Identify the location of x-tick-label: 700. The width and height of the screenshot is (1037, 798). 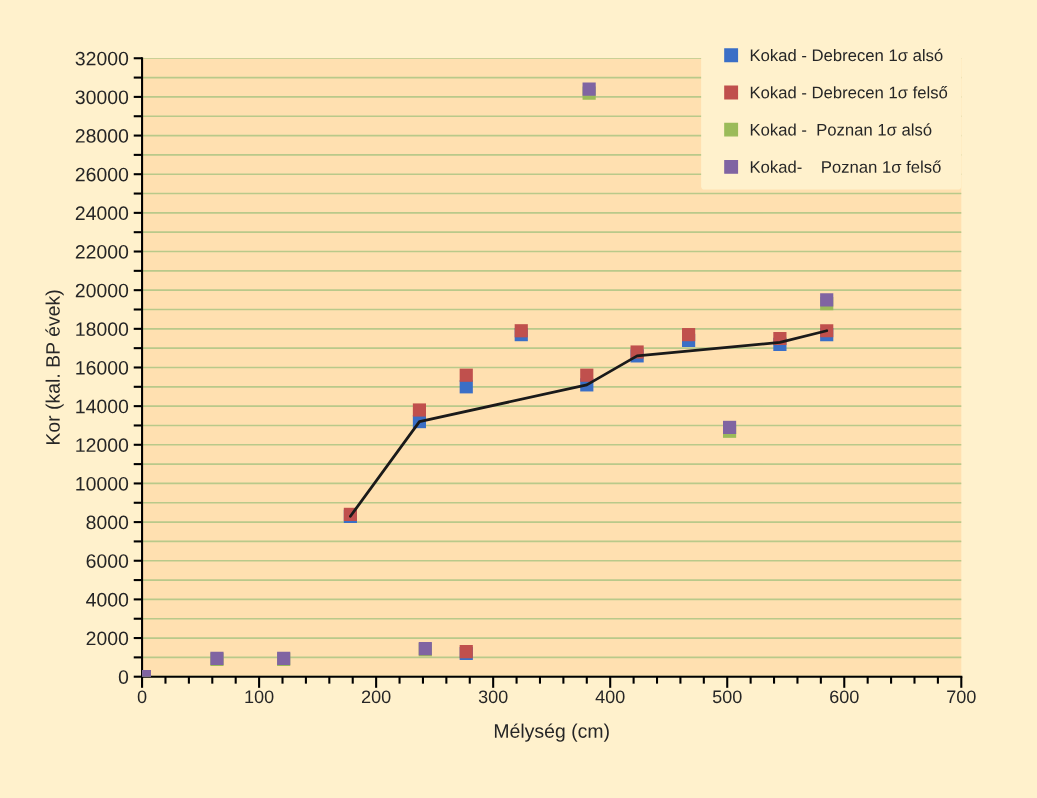
(961, 697).